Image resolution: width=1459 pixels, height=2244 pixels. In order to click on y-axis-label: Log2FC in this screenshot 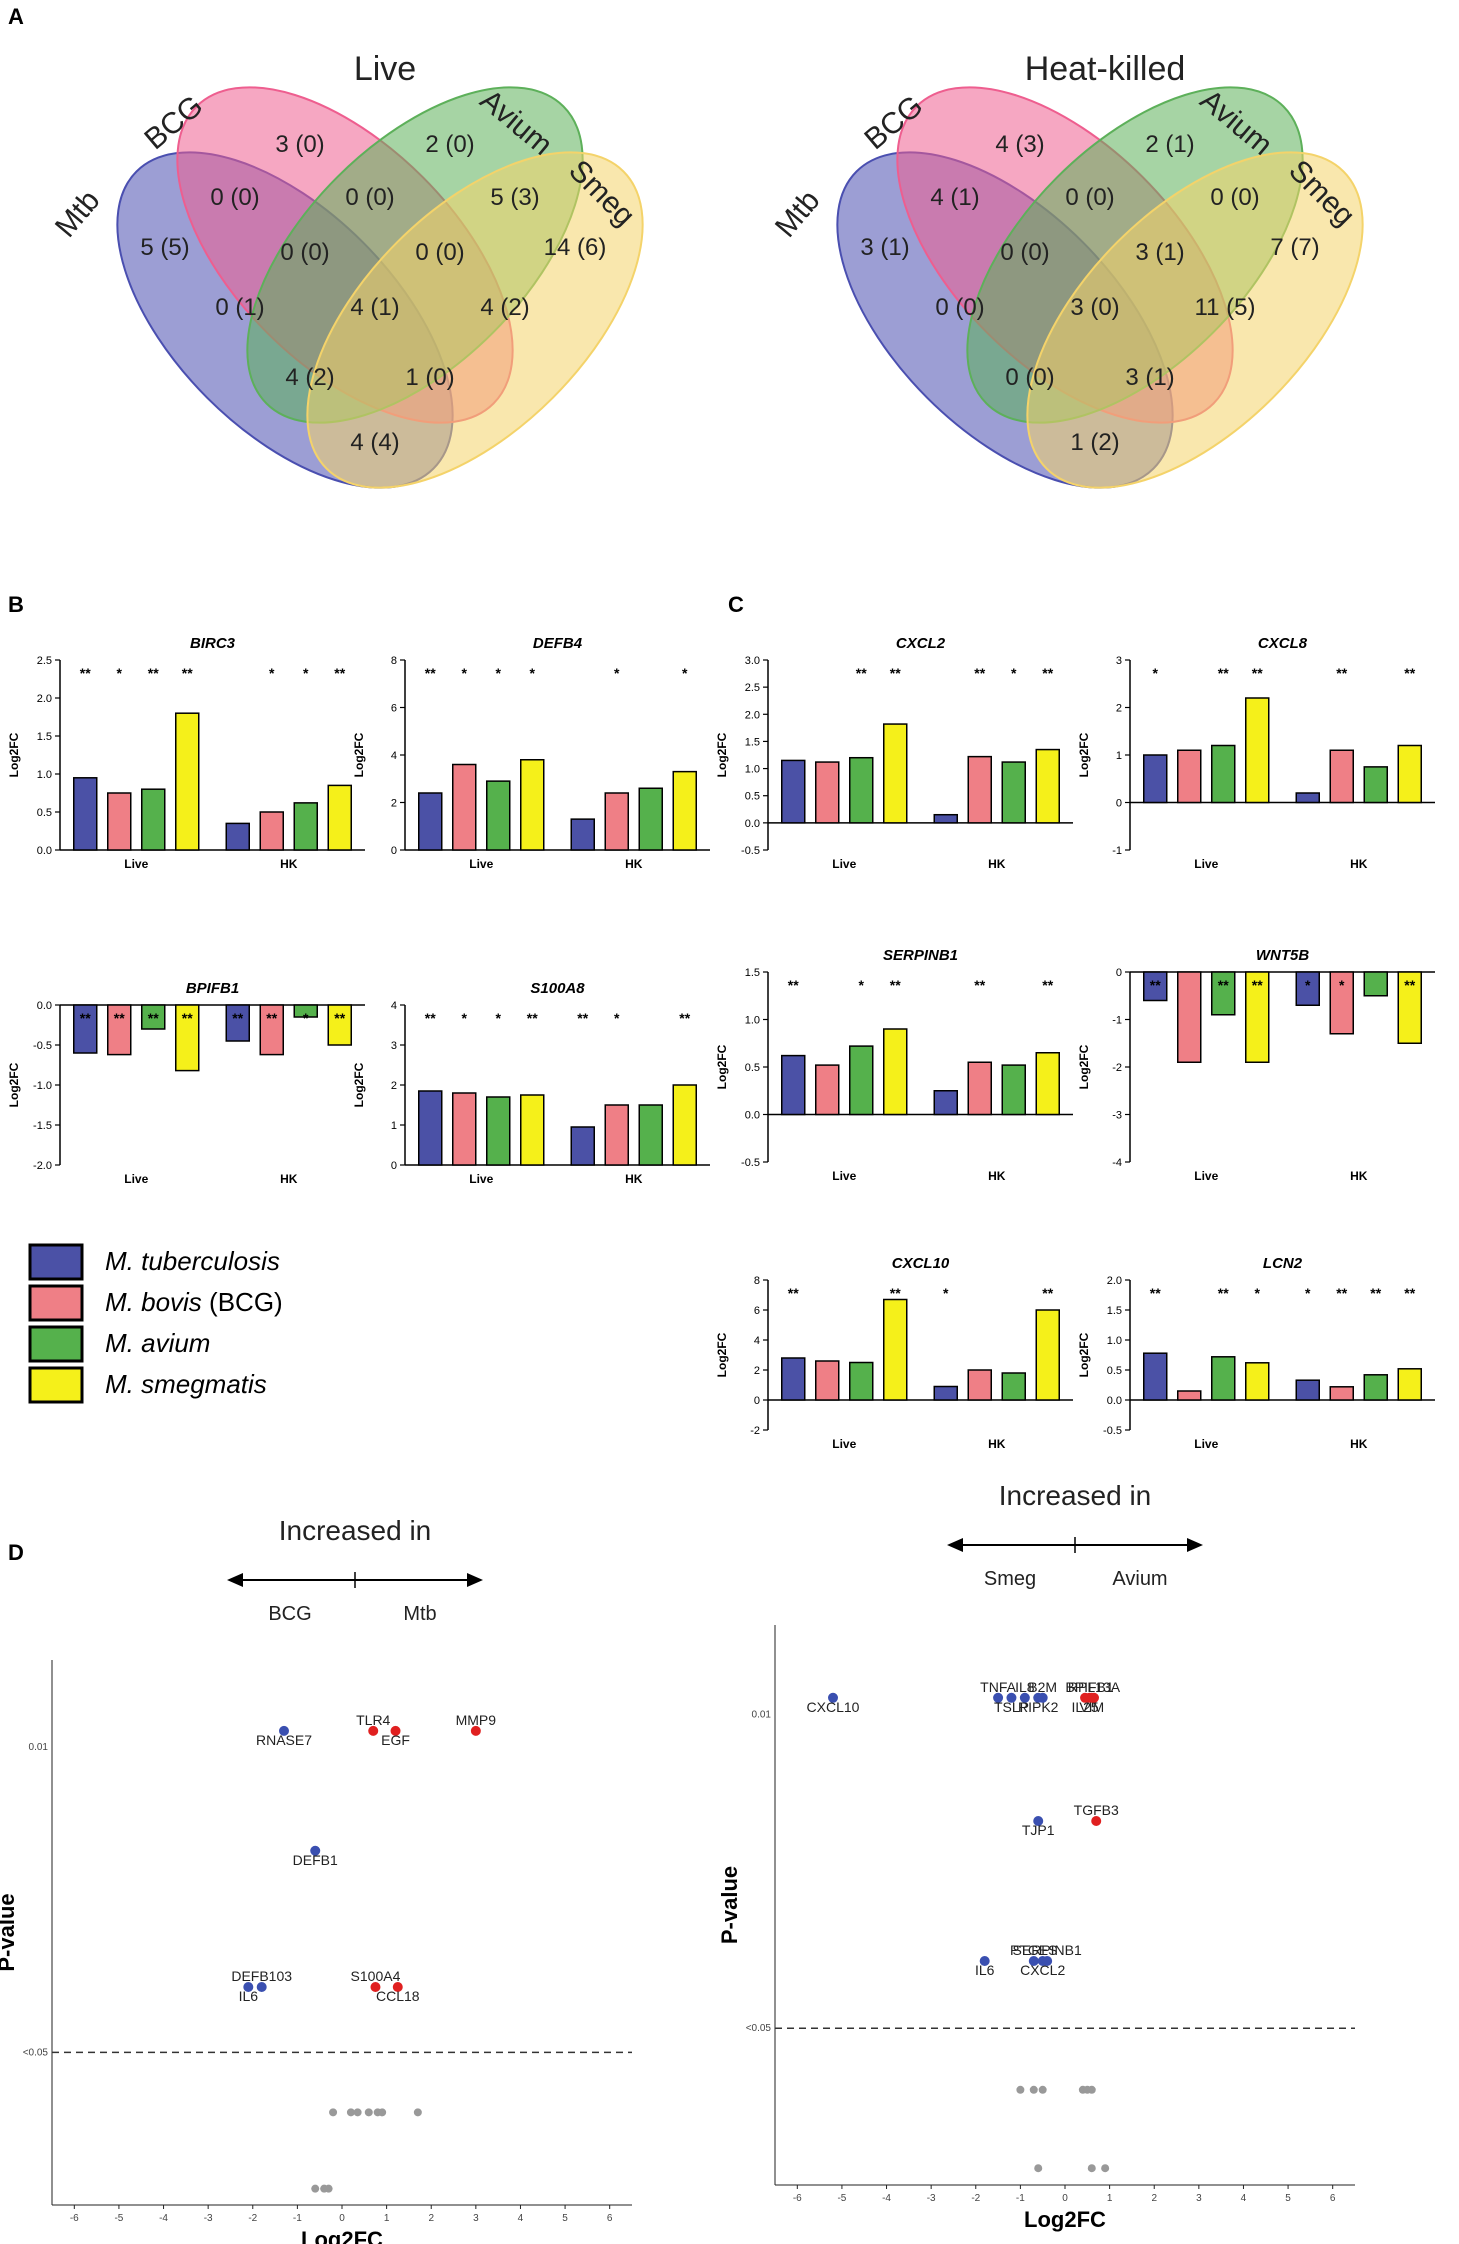, I will do `click(722, 1354)`.